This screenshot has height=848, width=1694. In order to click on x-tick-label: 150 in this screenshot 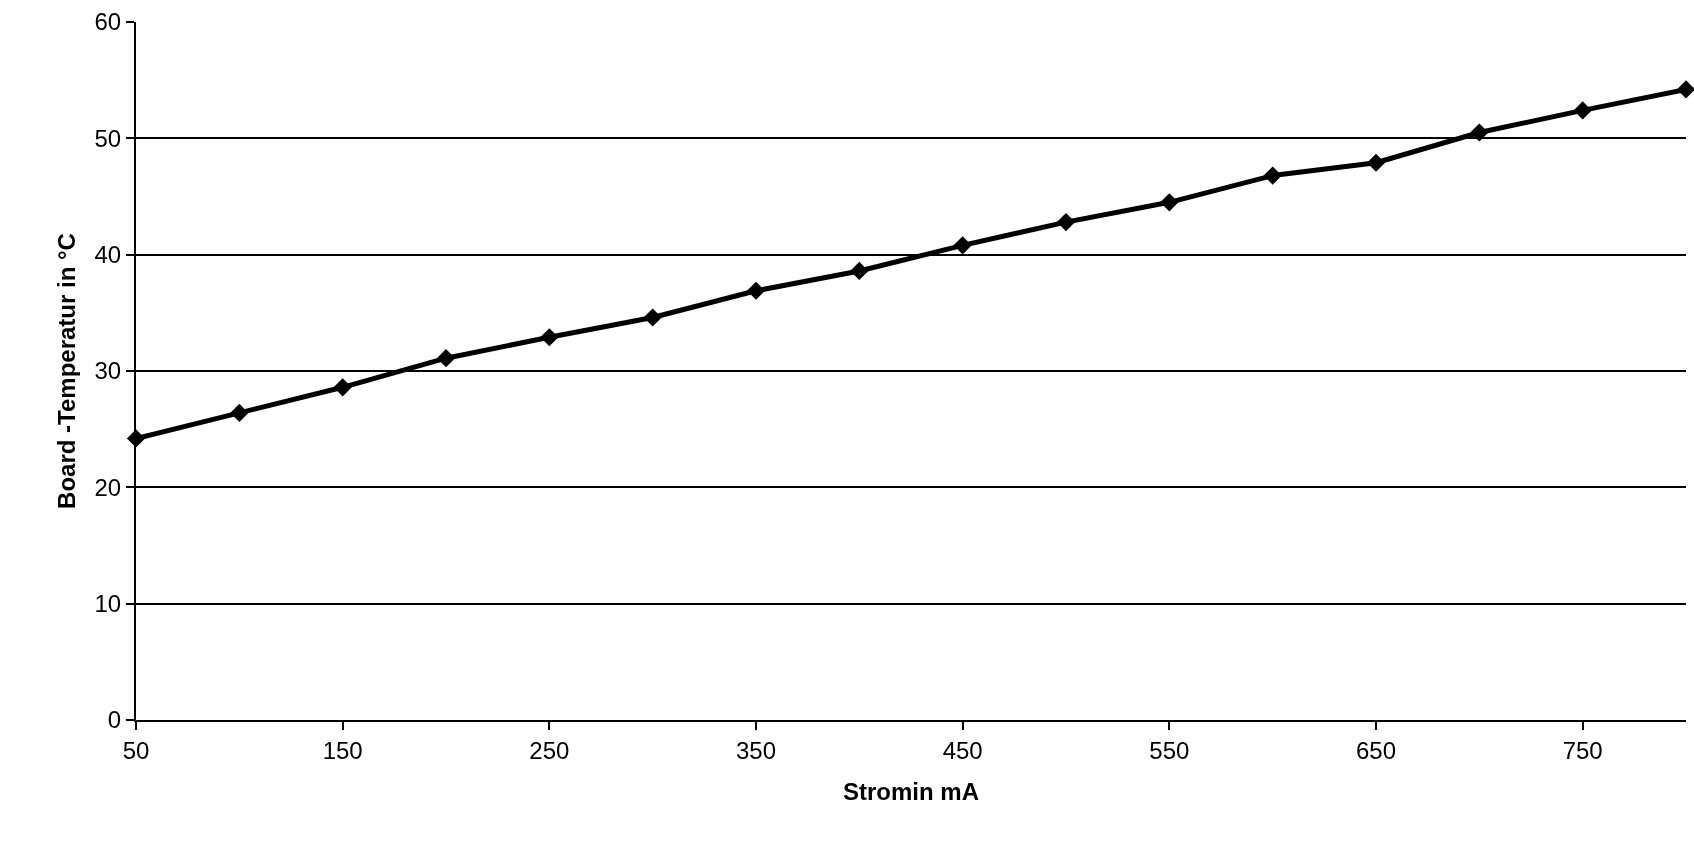, I will do `click(342, 750)`.